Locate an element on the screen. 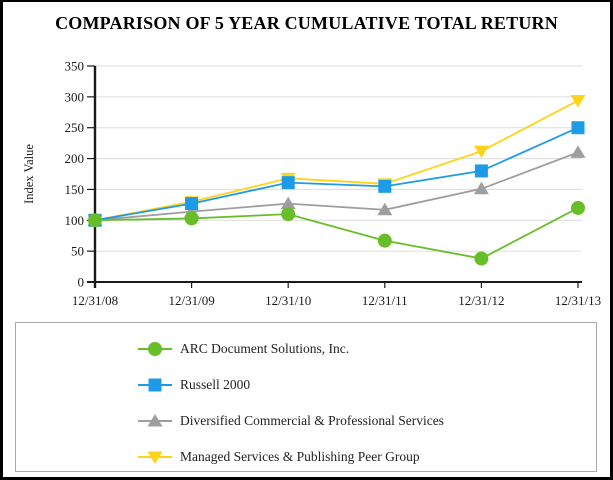 The height and width of the screenshot is (480, 613). legend-marker-square-icon is located at coordinates (155, 385).